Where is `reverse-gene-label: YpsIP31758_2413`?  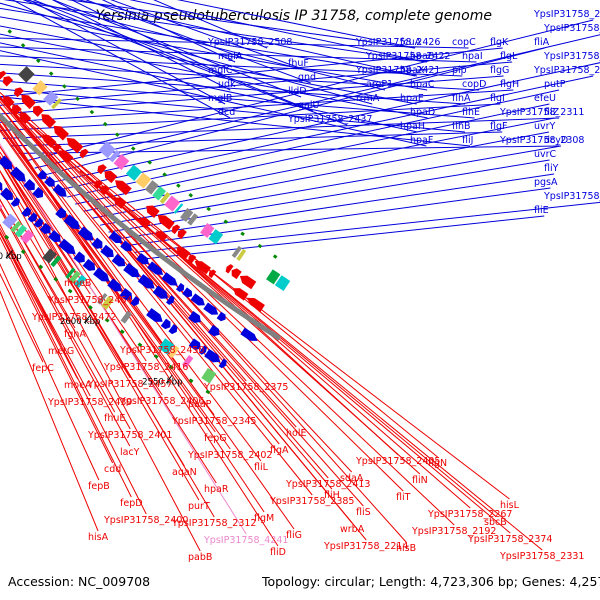
reverse-gene-label: YpsIP31758_2413 is located at coordinates (327, 484).